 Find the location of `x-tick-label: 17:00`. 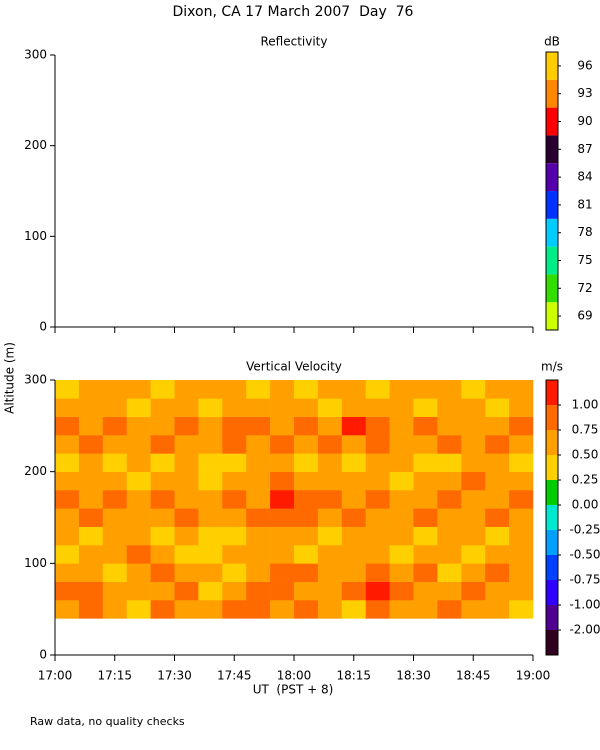

x-tick-label: 17:00 is located at coordinates (55, 676).